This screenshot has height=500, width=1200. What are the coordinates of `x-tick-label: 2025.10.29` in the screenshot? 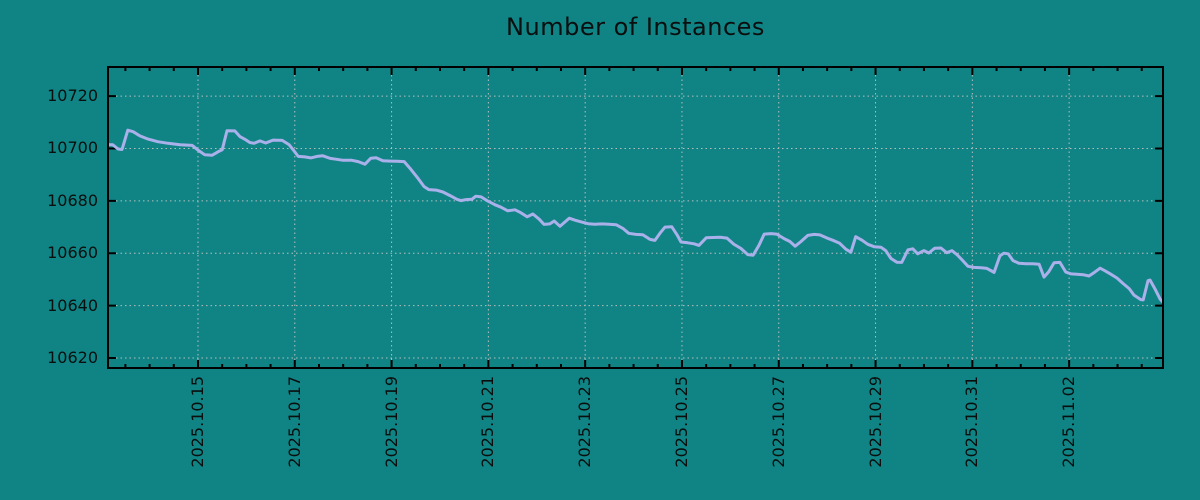 It's located at (875, 422).